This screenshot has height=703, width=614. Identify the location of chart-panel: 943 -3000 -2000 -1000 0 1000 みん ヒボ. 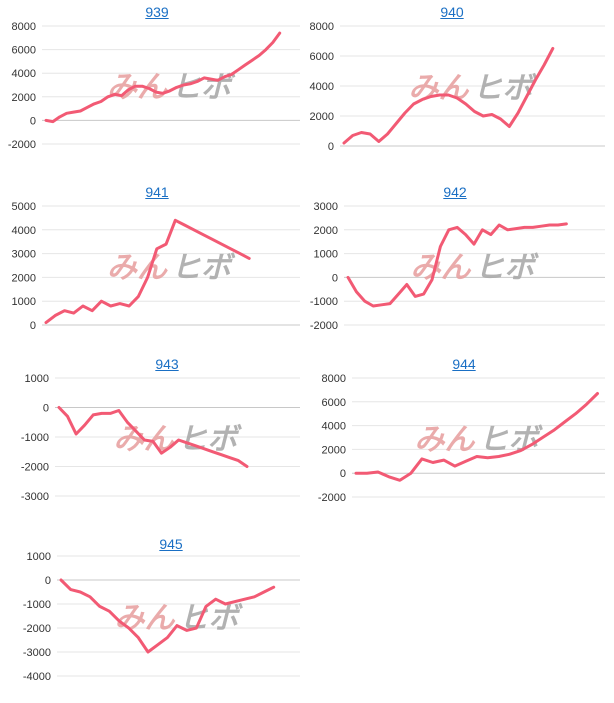
(152, 432).